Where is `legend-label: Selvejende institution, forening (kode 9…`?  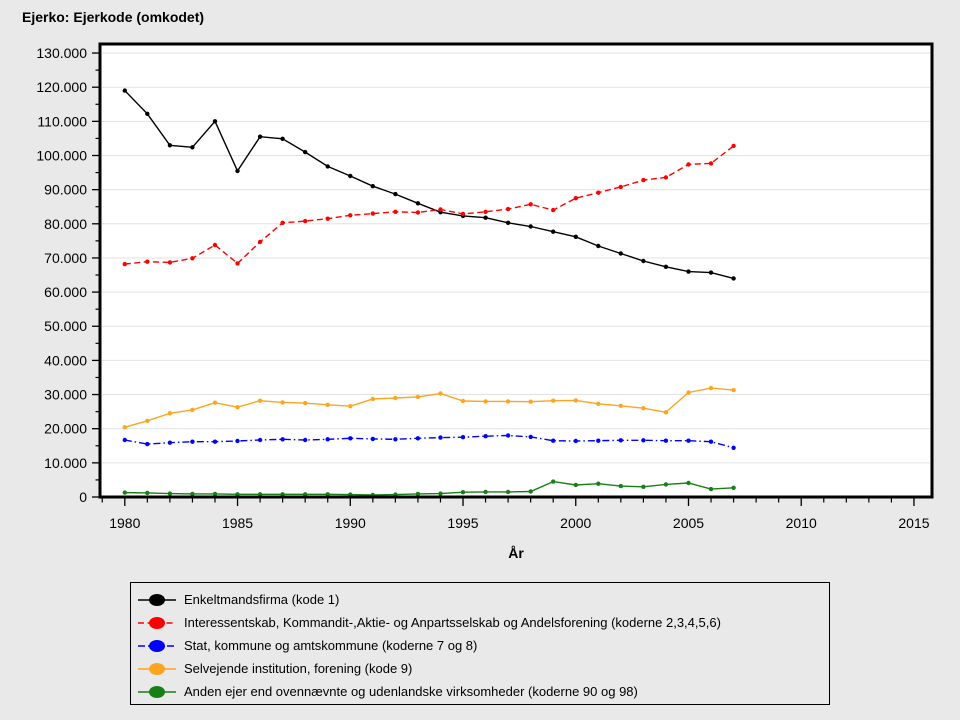 legend-label: Selvejende institution, forening (kode 9… is located at coordinates (298, 668).